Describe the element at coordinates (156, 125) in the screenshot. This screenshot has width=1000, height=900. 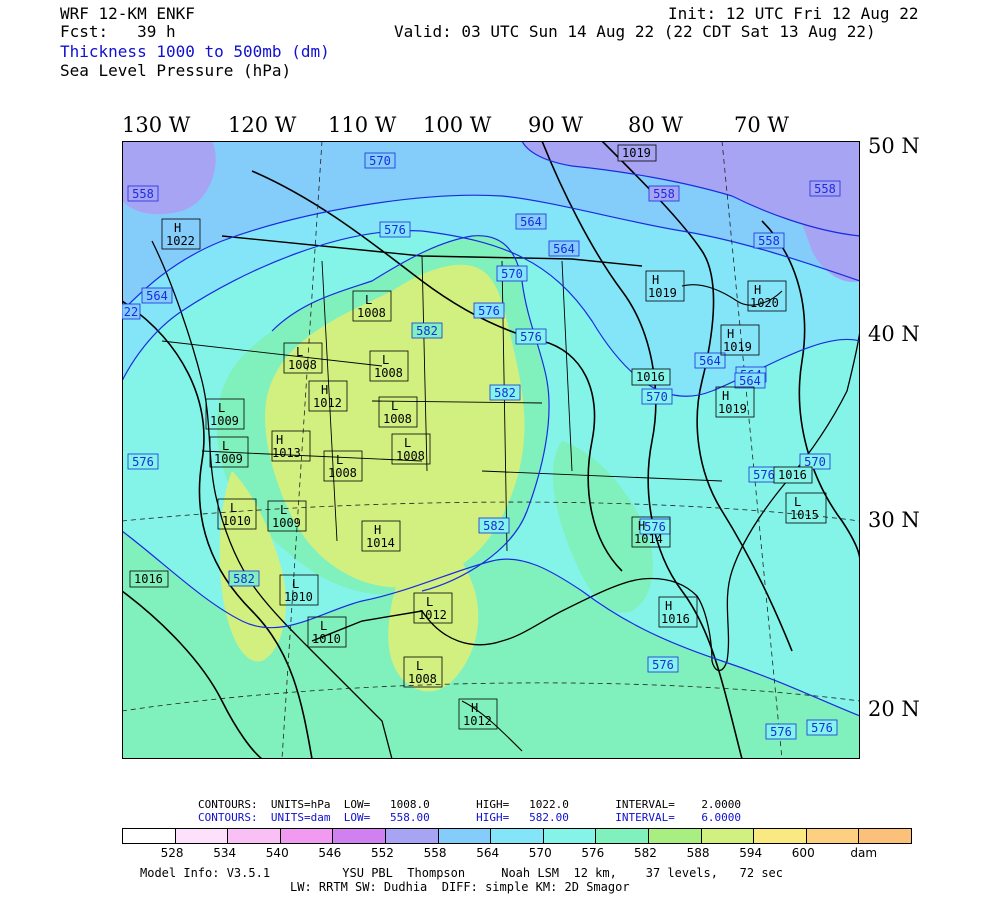
I see `lon-label: 130 W` at that location.